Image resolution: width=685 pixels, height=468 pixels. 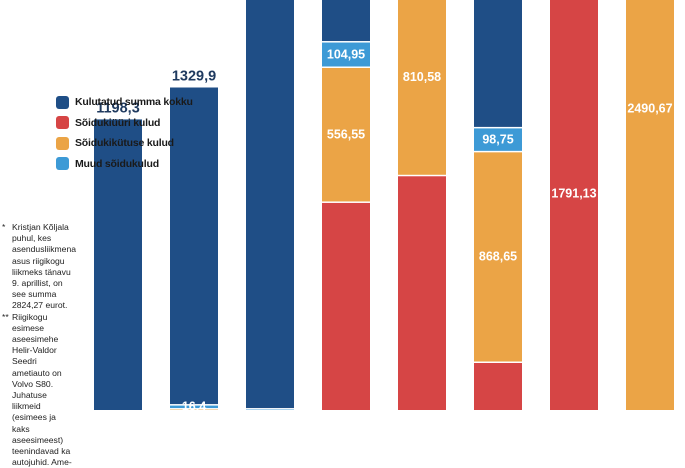 I want to click on legend-item-fuel: Sõidukikütuse kulud, so click(x=124, y=143).